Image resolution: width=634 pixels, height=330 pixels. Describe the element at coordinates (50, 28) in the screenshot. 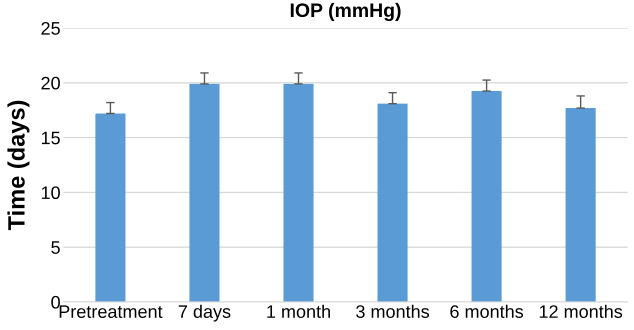

I see `y-tick-label: 25` at that location.